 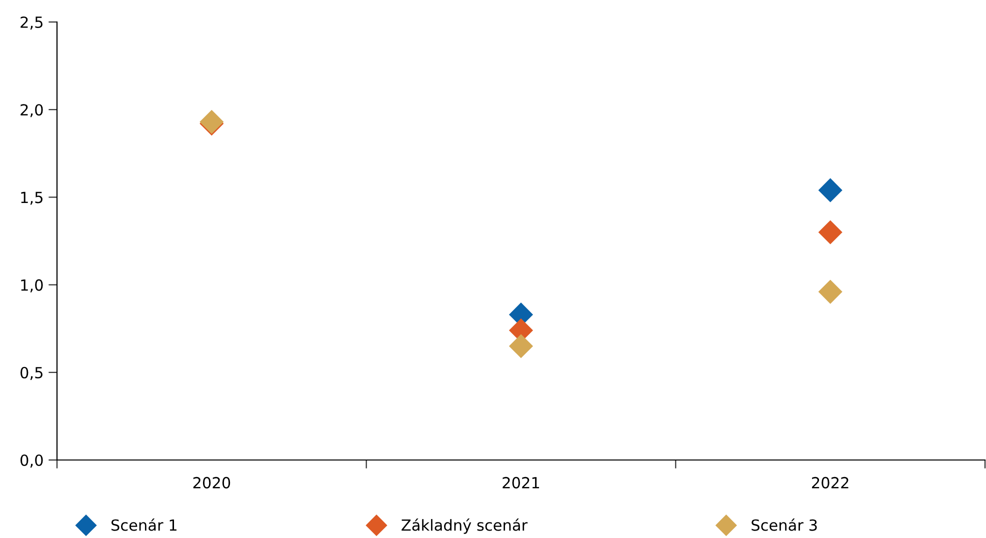 I want to click on x-tick-label: 2022, so click(x=830, y=482).